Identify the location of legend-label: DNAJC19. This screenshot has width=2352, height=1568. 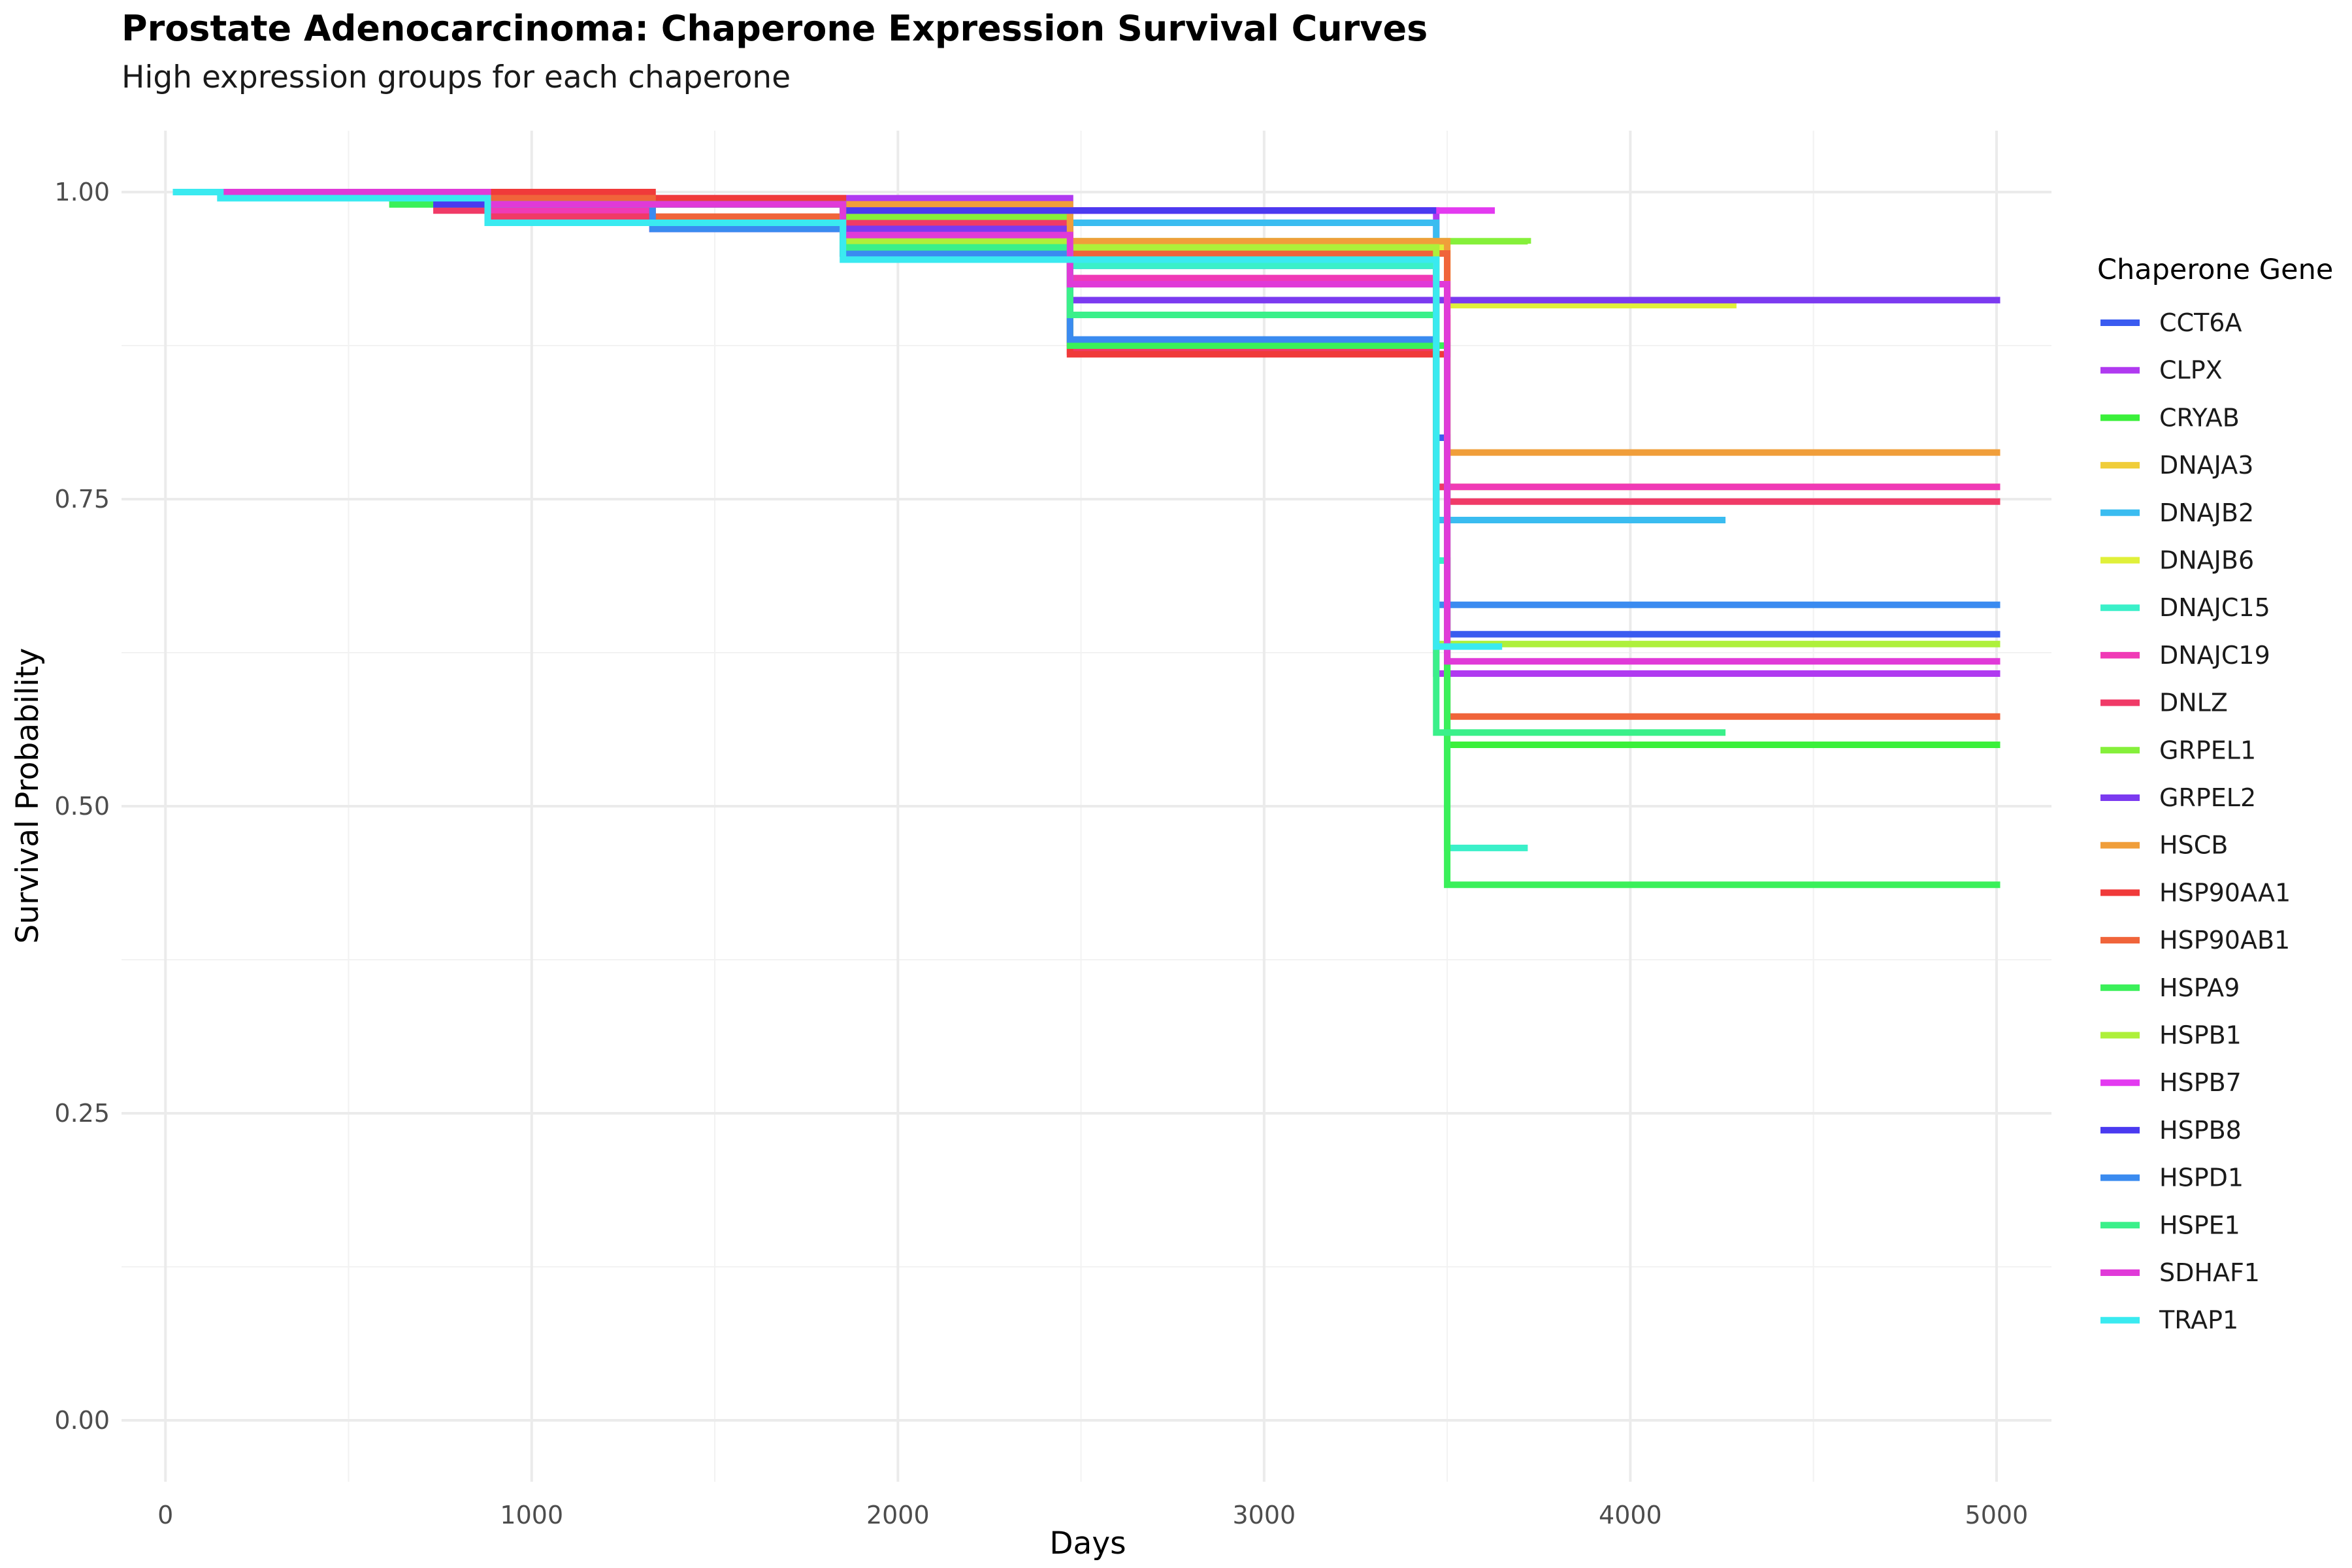
(2214, 655).